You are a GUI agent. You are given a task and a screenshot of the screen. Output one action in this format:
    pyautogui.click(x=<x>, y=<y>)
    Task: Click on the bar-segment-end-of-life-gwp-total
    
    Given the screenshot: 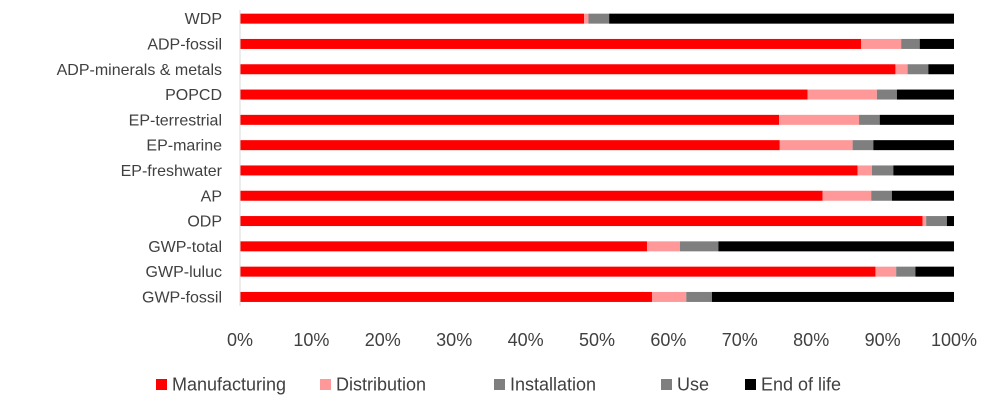 What is the action you would take?
    pyautogui.click(x=836, y=246)
    